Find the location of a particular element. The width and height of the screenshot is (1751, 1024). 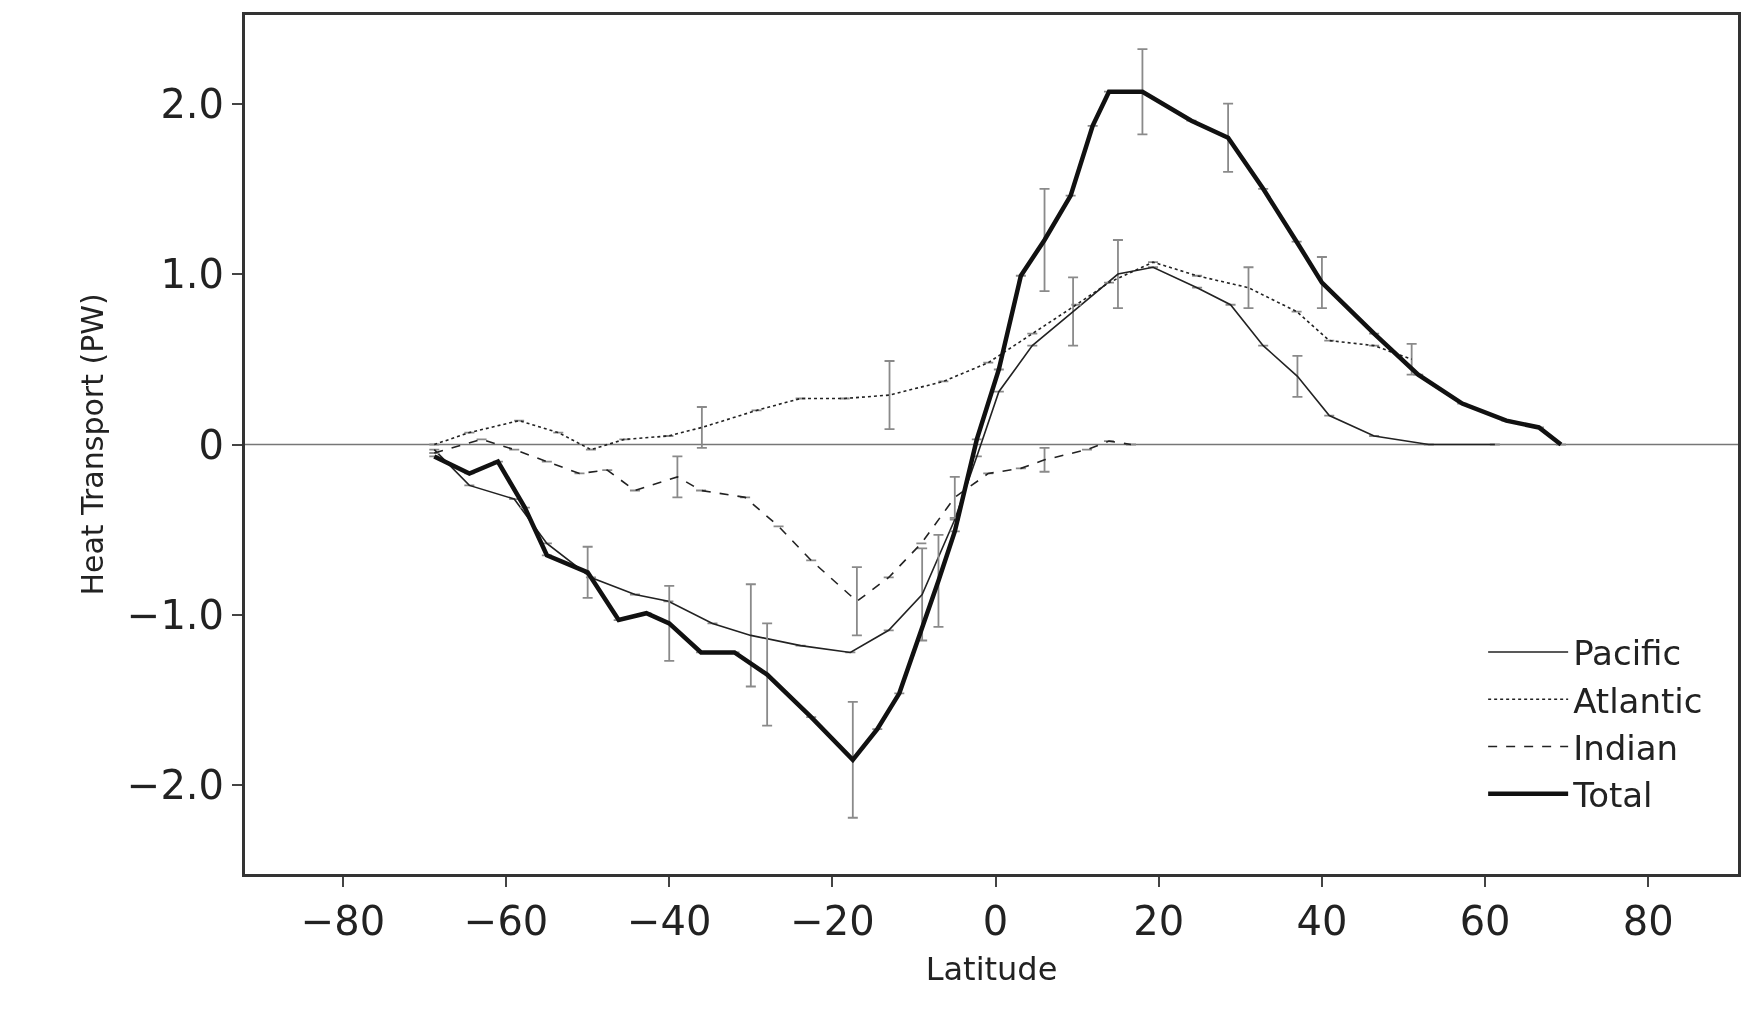

x-axis-title: Latitude is located at coordinates (991, 968).